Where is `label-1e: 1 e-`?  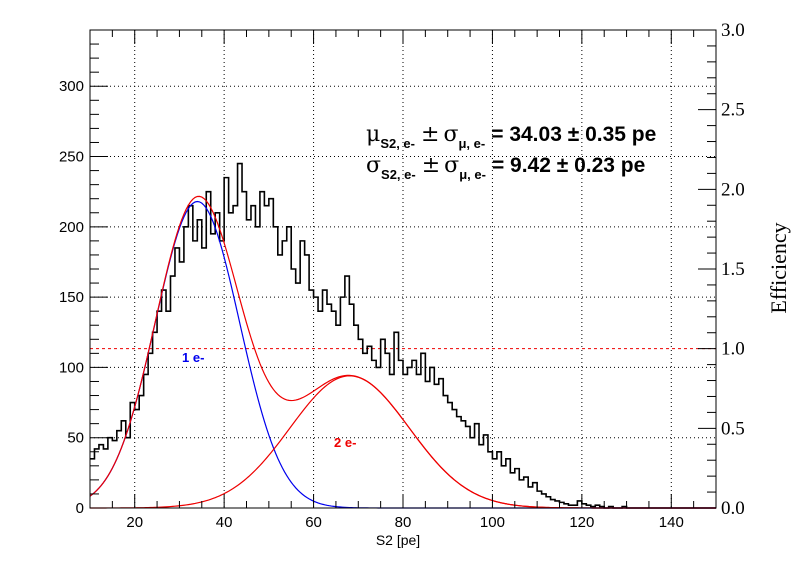
label-1e: 1 e- is located at coordinates (193, 357).